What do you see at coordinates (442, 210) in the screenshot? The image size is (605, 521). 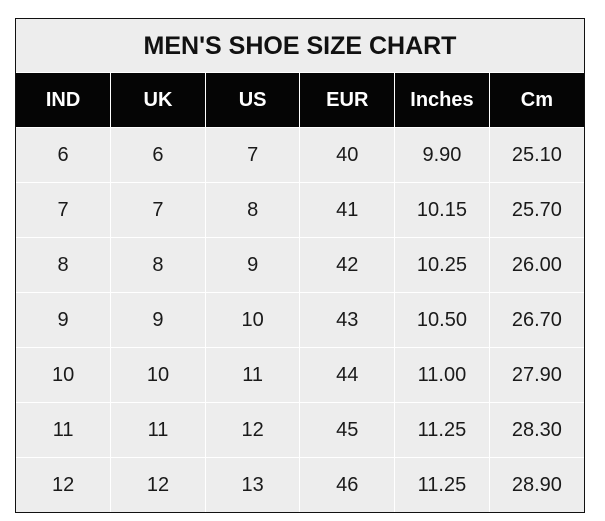 I see `table-cell: 10.15` at bounding box center [442, 210].